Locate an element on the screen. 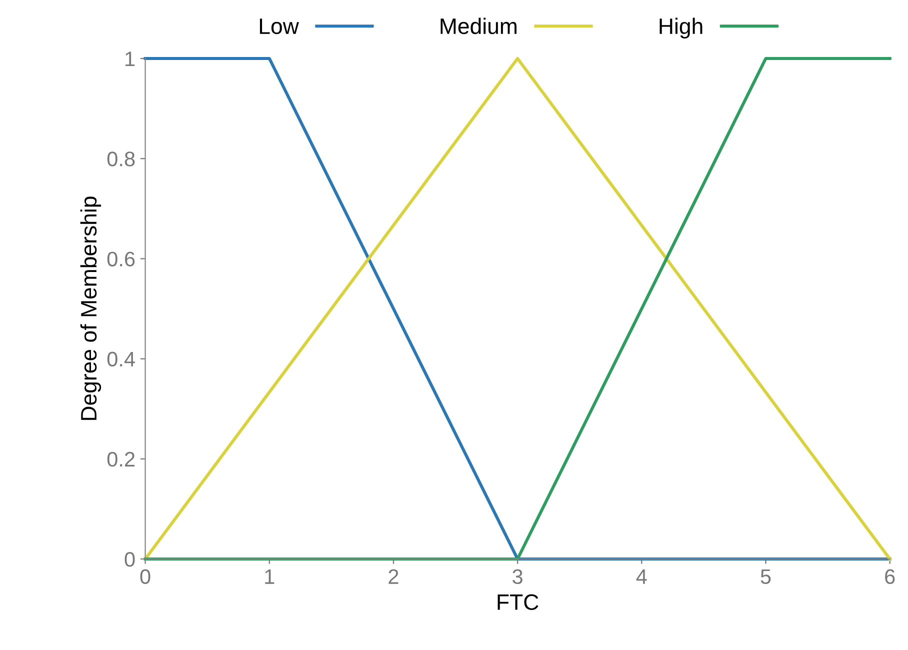 The height and width of the screenshot is (650, 908). legend-label: Medium is located at coordinates (478, 26).